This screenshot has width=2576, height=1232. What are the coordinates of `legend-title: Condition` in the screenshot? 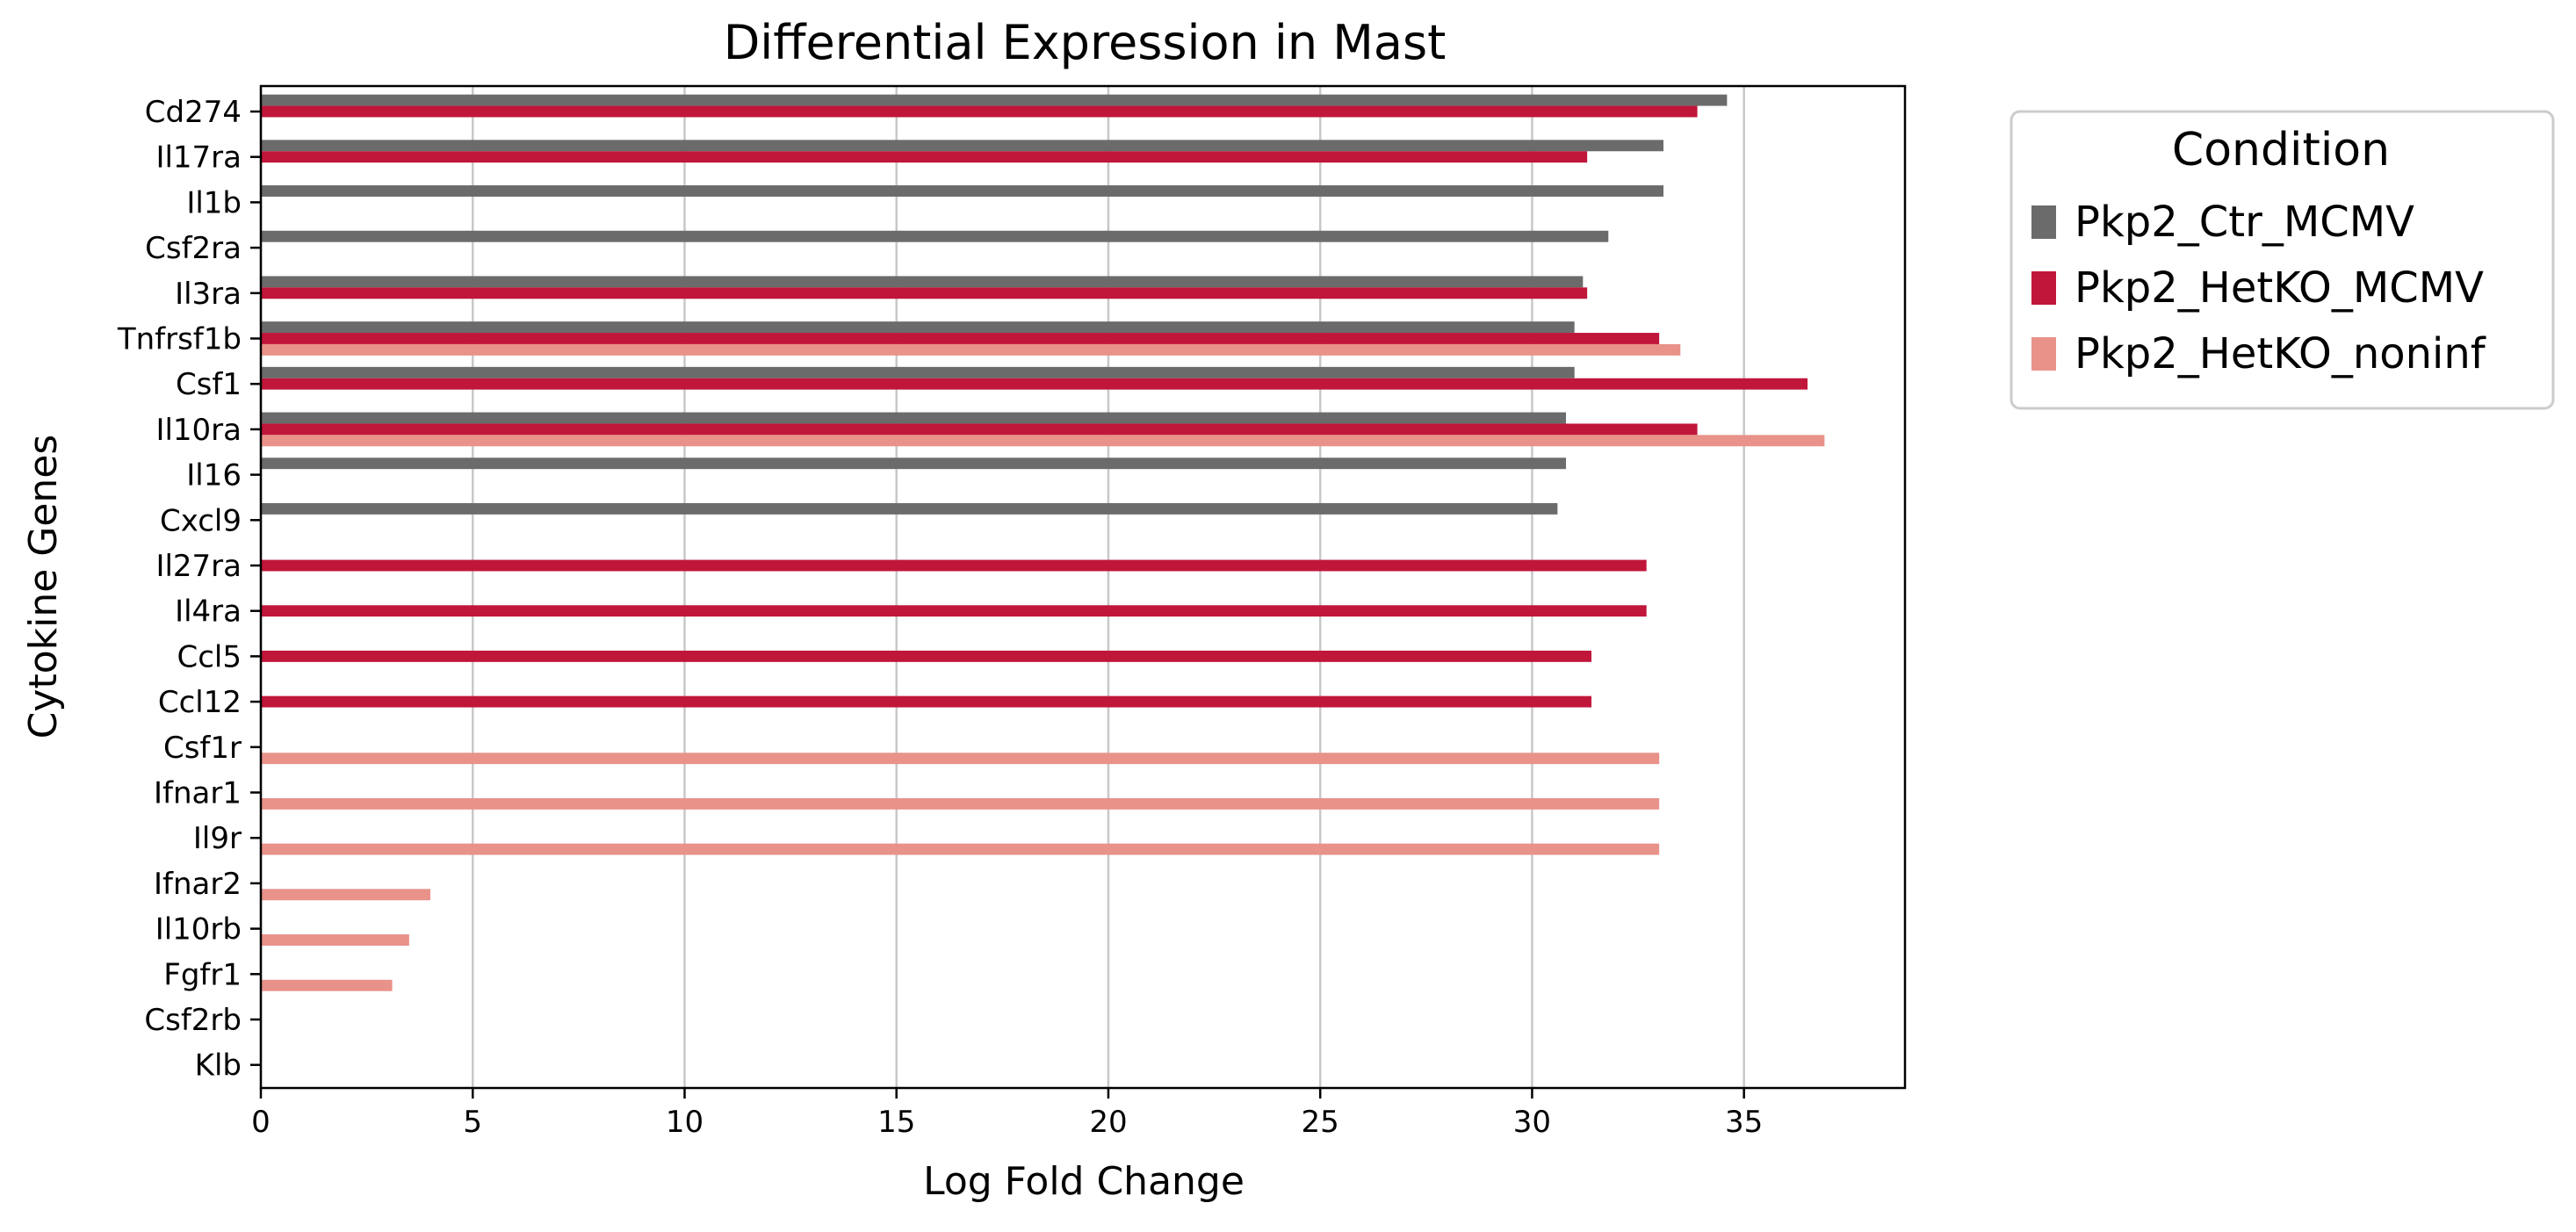 It's located at (2281, 150).